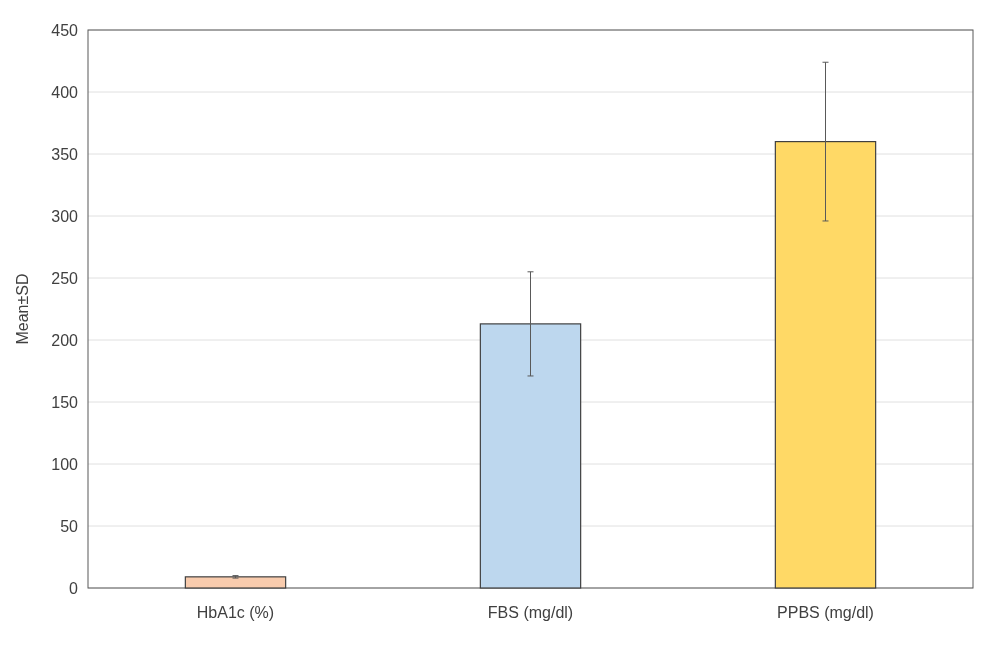 The height and width of the screenshot is (648, 1005). Describe the element at coordinates (22, 309) in the screenshot. I see `y-axis-title: Mean±SD` at that location.